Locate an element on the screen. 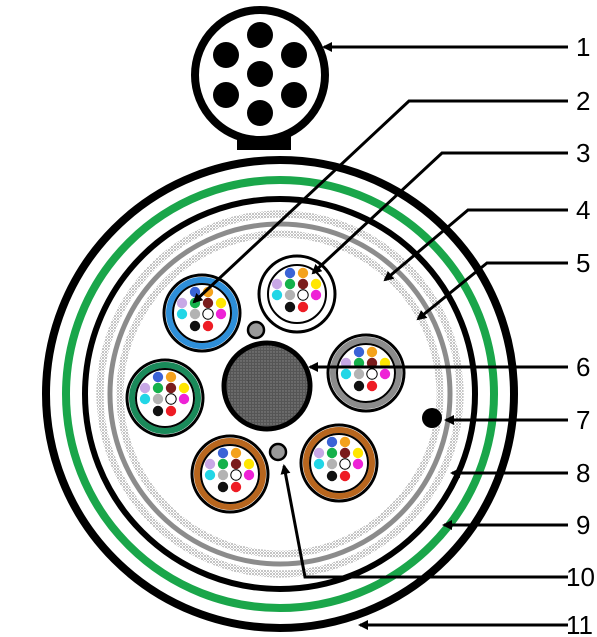 This screenshot has width=597, height=637. filler-rod-top is located at coordinates (256, 330).